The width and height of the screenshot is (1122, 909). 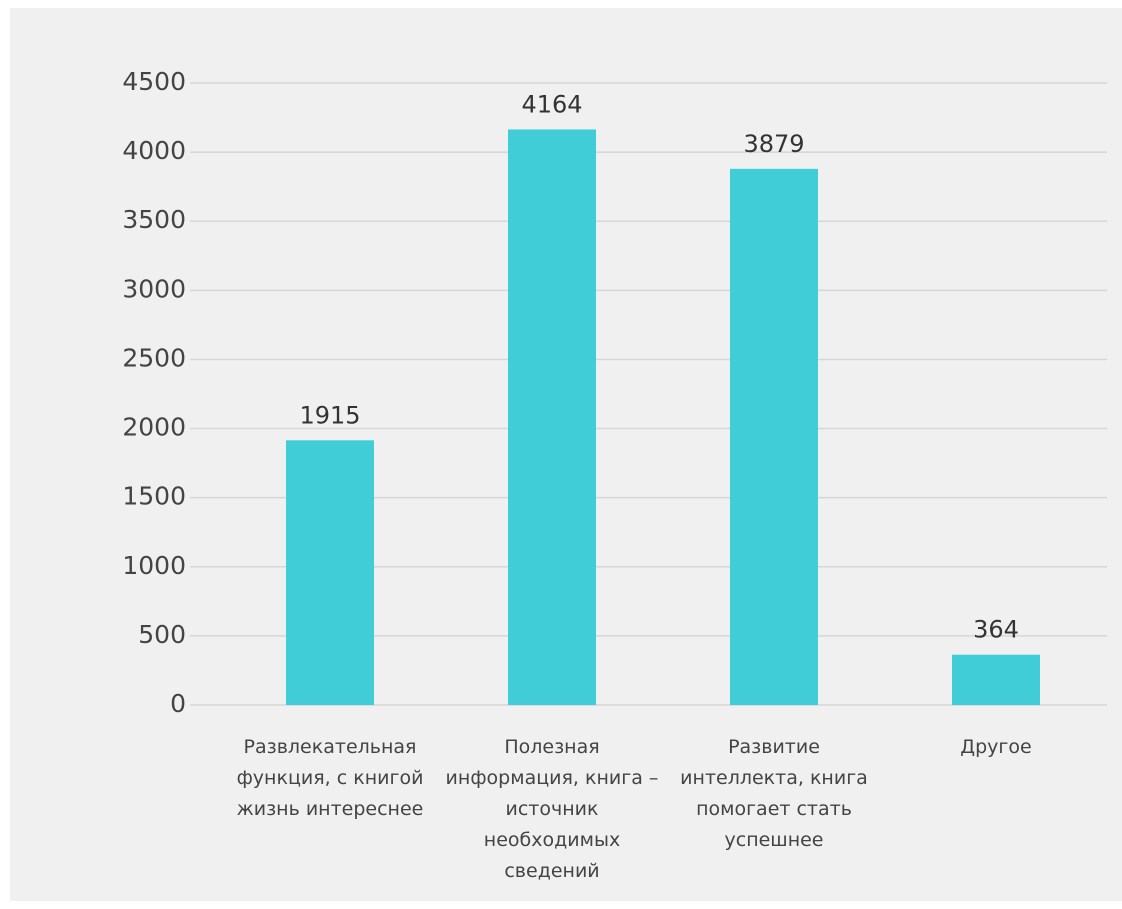 I want to click on value-label: 364, so click(x=996, y=630).